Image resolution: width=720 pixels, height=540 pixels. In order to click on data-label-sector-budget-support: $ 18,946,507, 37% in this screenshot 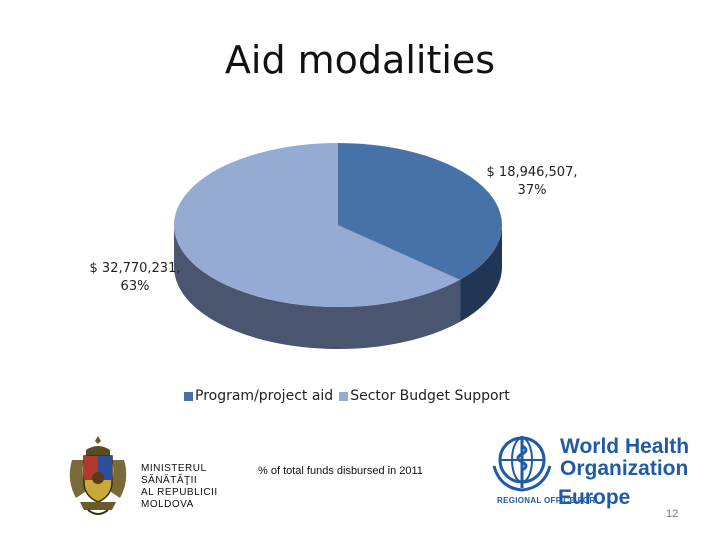, I will do `click(532, 181)`.